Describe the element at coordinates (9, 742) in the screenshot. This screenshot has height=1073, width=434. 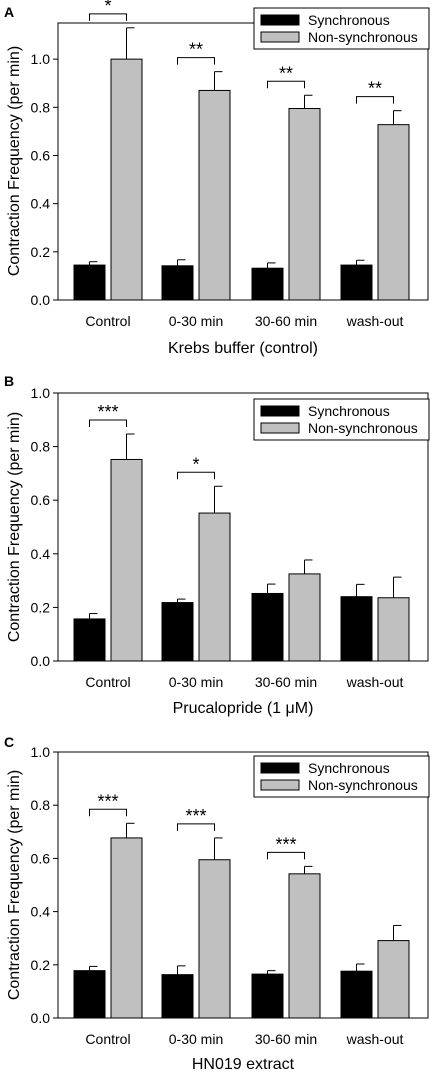
I see `panel-letter: C` at that location.